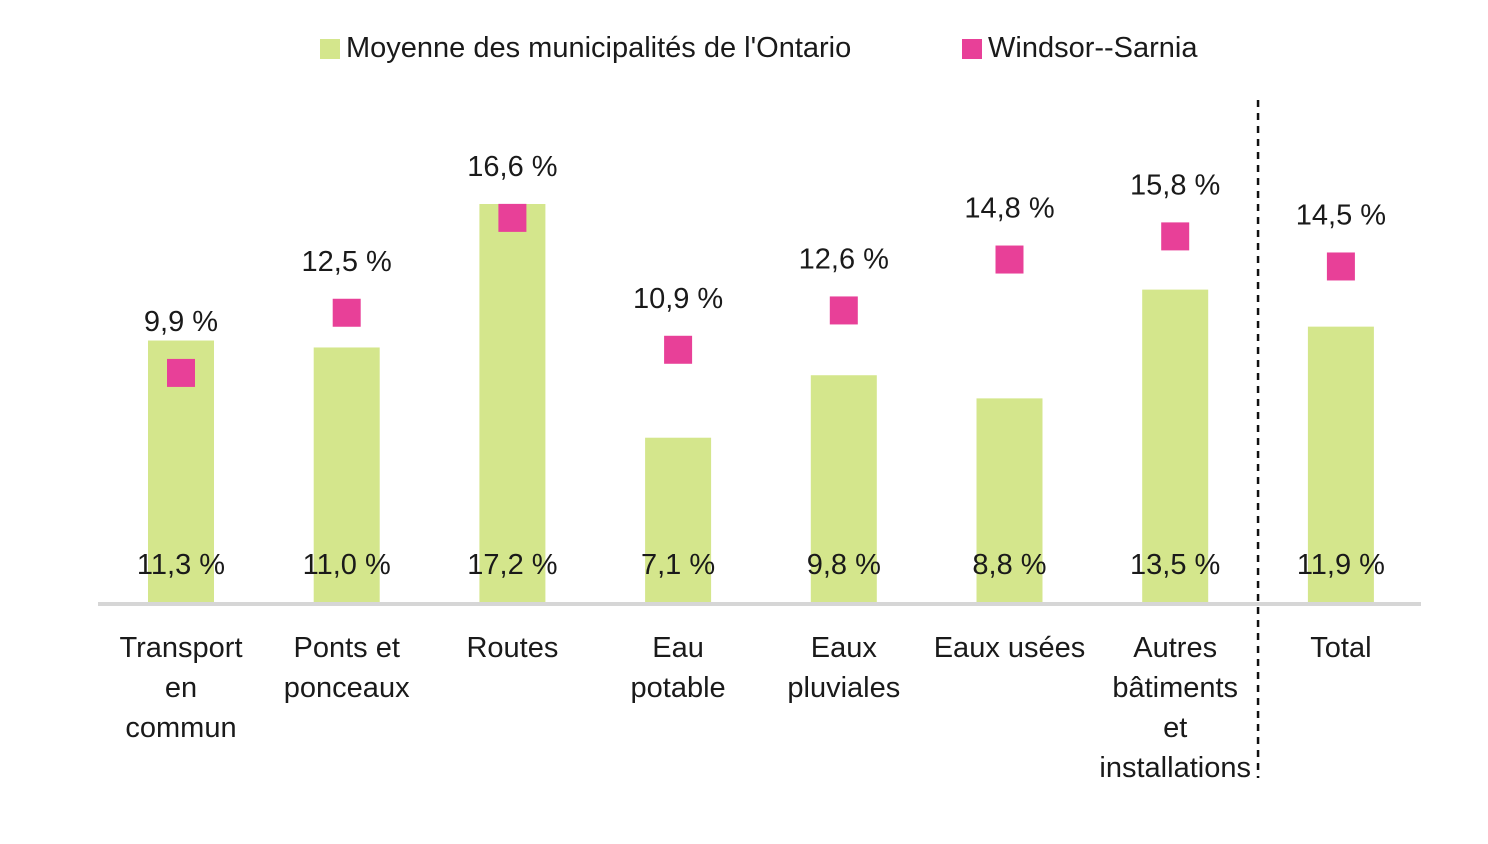 The height and width of the screenshot is (844, 1488). What do you see at coordinates (180, 728) in the screenshot?
I see `category-label-0-line-2: commun` at bounding box center [180, 728].